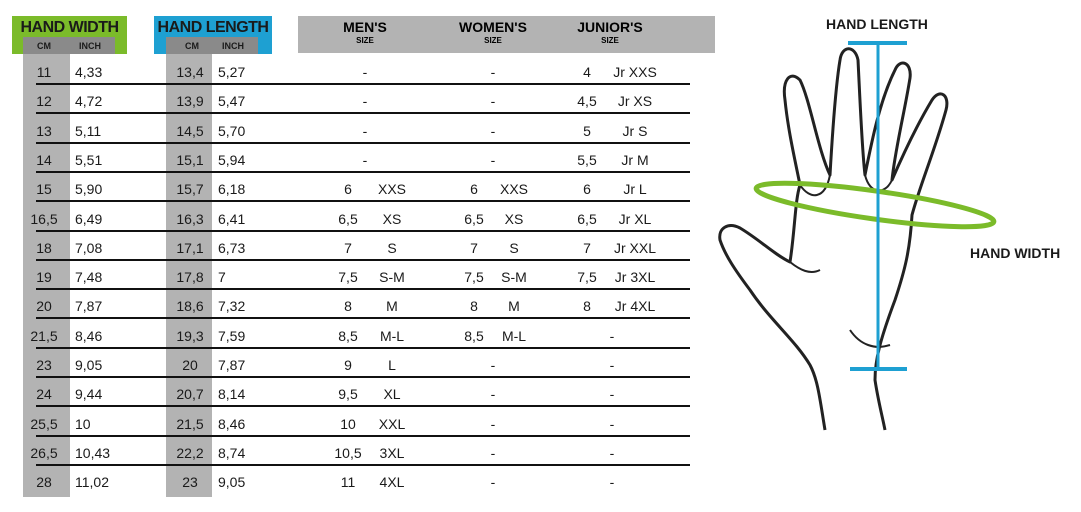  What do you see at coordinates (392, 452) in the screenshot?
I see `mens-size-cell: 3XL` at bounding box center [392, 452].